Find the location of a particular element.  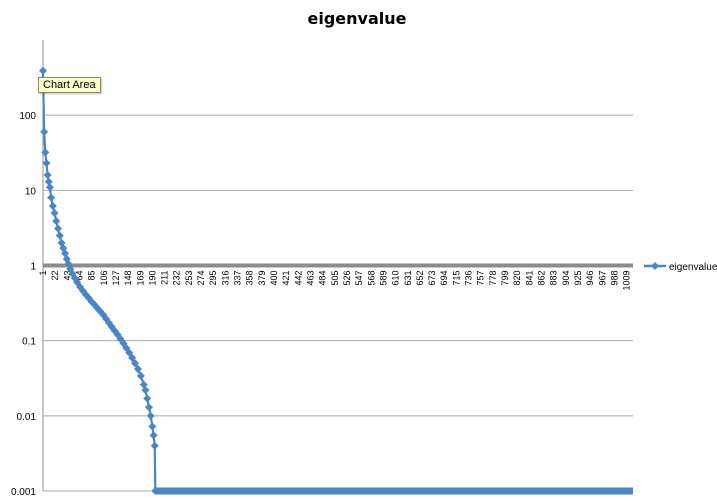

y-tick-label: 1 is located at coordinates (33, 267).